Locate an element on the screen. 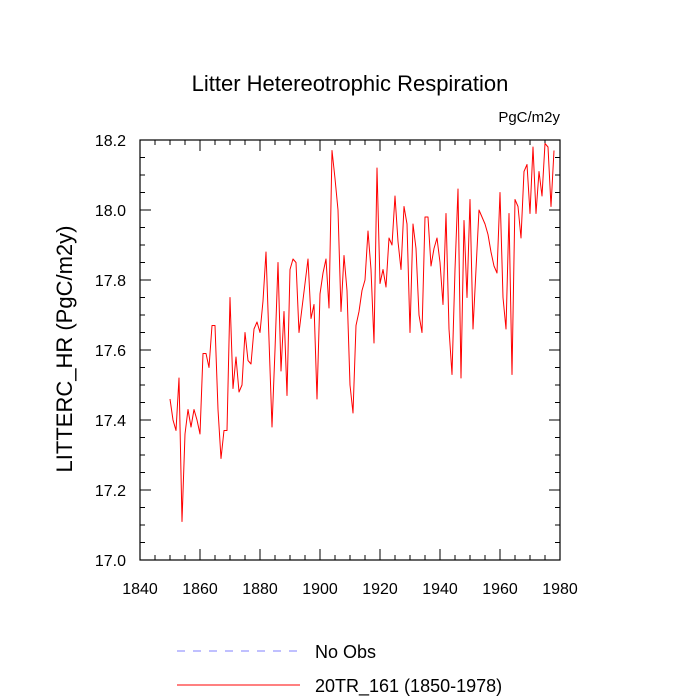 The width and height of the screenshot is (700, 700). y-tick-label: 17.8 is located at coordinates (110, 281).